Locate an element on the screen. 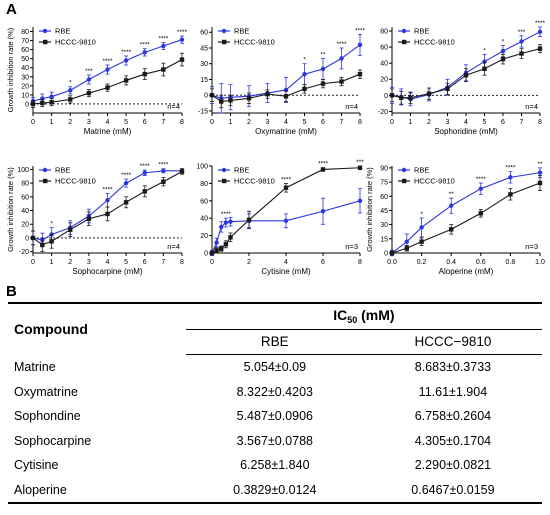 Image resolution: width=550 pixels, height=515 pixels. rbe-ic50: 3.567±0.0788 is located at coordinates (274, 440).